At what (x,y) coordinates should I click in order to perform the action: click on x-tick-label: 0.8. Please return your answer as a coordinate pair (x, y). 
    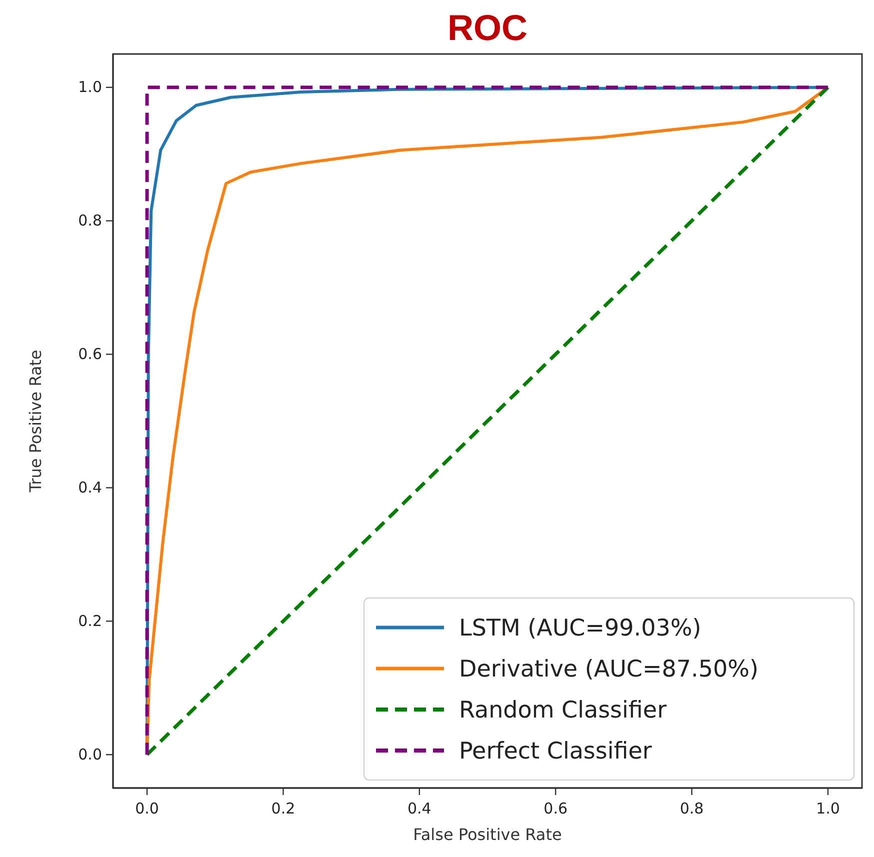
    Looking at the image, I should click on (692, 809).